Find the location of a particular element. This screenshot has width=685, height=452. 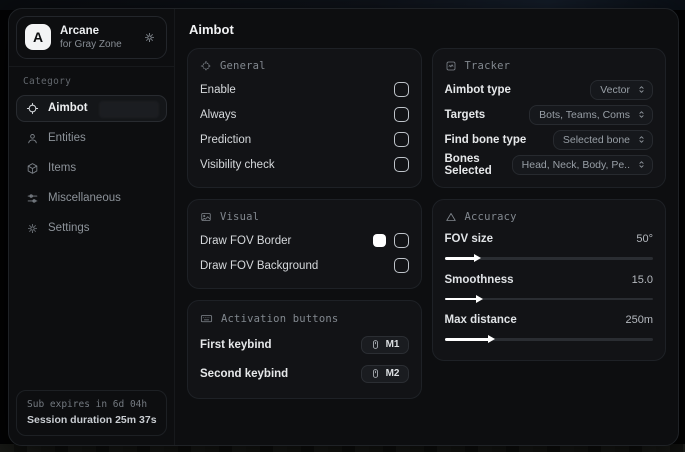

row-bones-selected: Bones Selected Head, Neck, Body, Pe.. is located at coordinates (548, 164).